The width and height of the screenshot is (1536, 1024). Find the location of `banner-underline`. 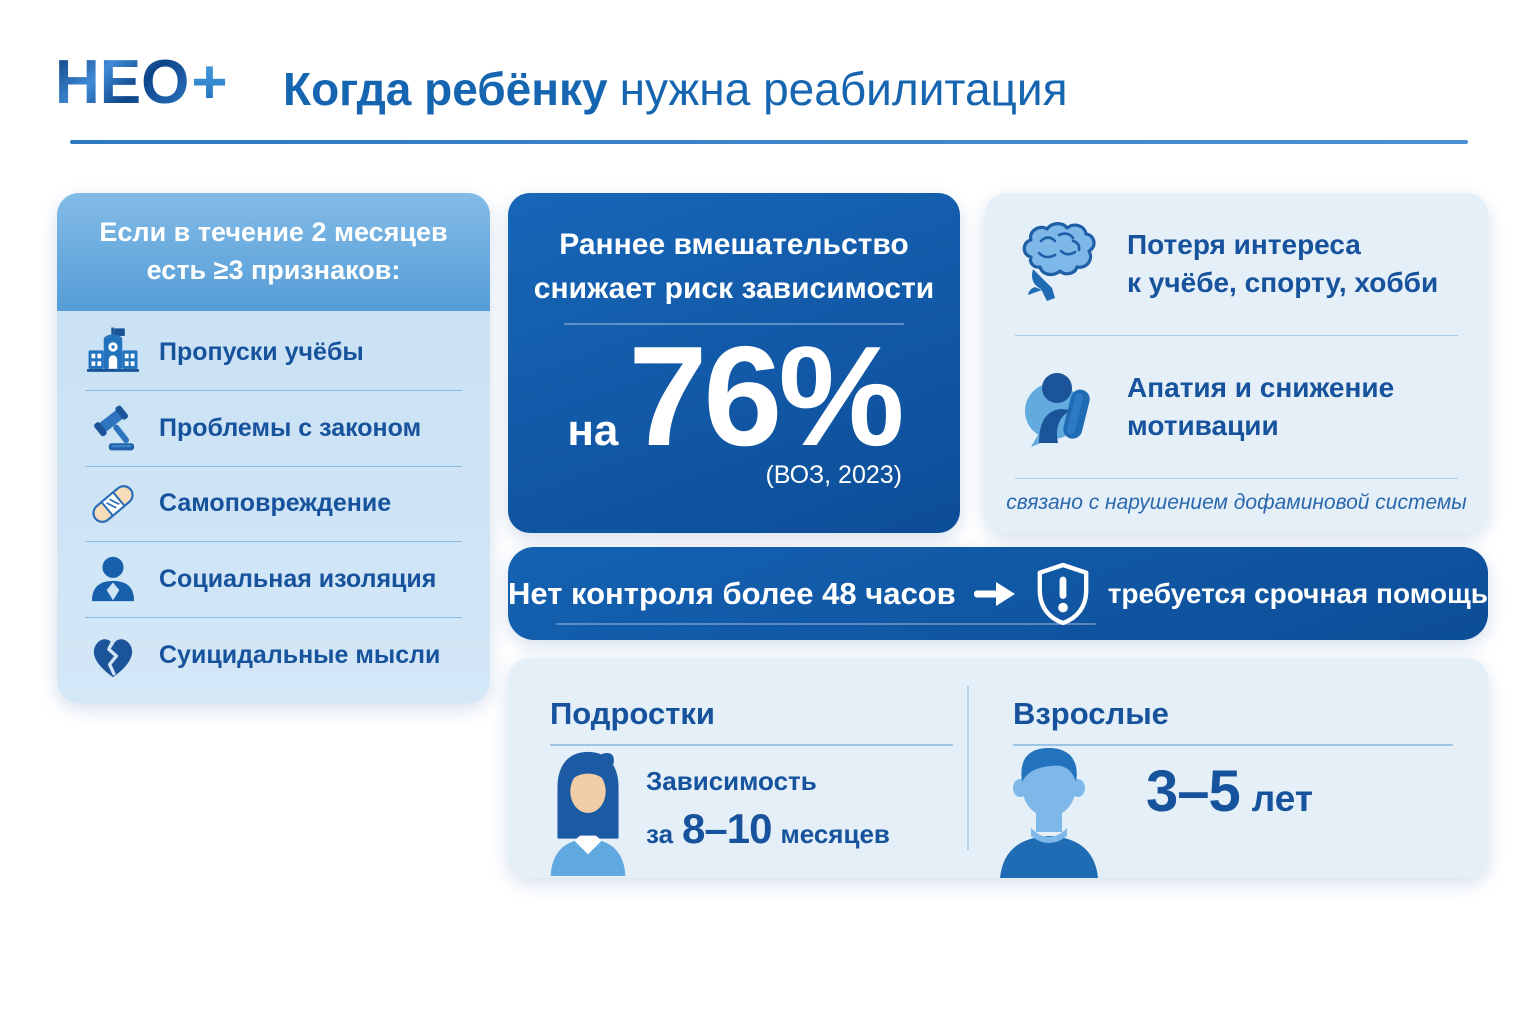

banner-underline is located at coordinates (826, 624).